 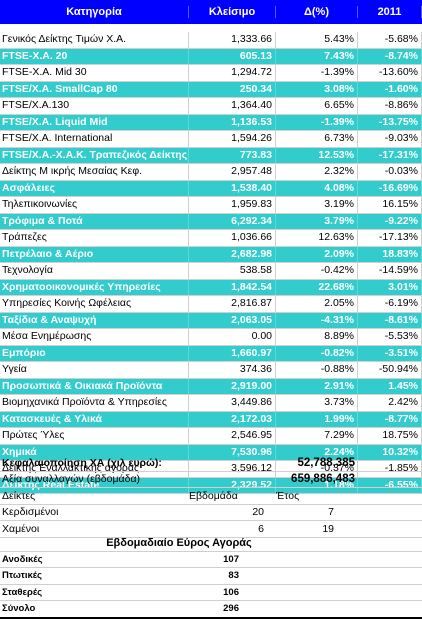 What do you see at coordinates (317, 40) in the screenshot?
I see `row-change: 5.43%` at bounding box center [317, 40].